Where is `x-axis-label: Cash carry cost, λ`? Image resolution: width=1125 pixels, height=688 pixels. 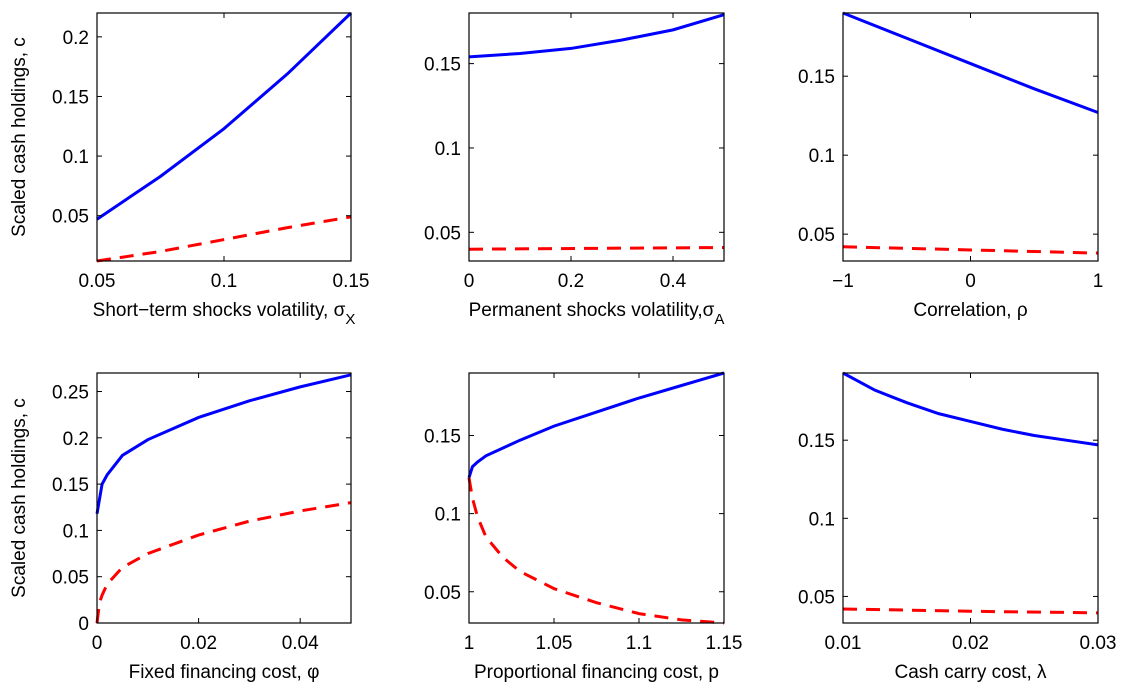
x-axis-label: Cash carry cost, λ is located at coordinates (970, 672).